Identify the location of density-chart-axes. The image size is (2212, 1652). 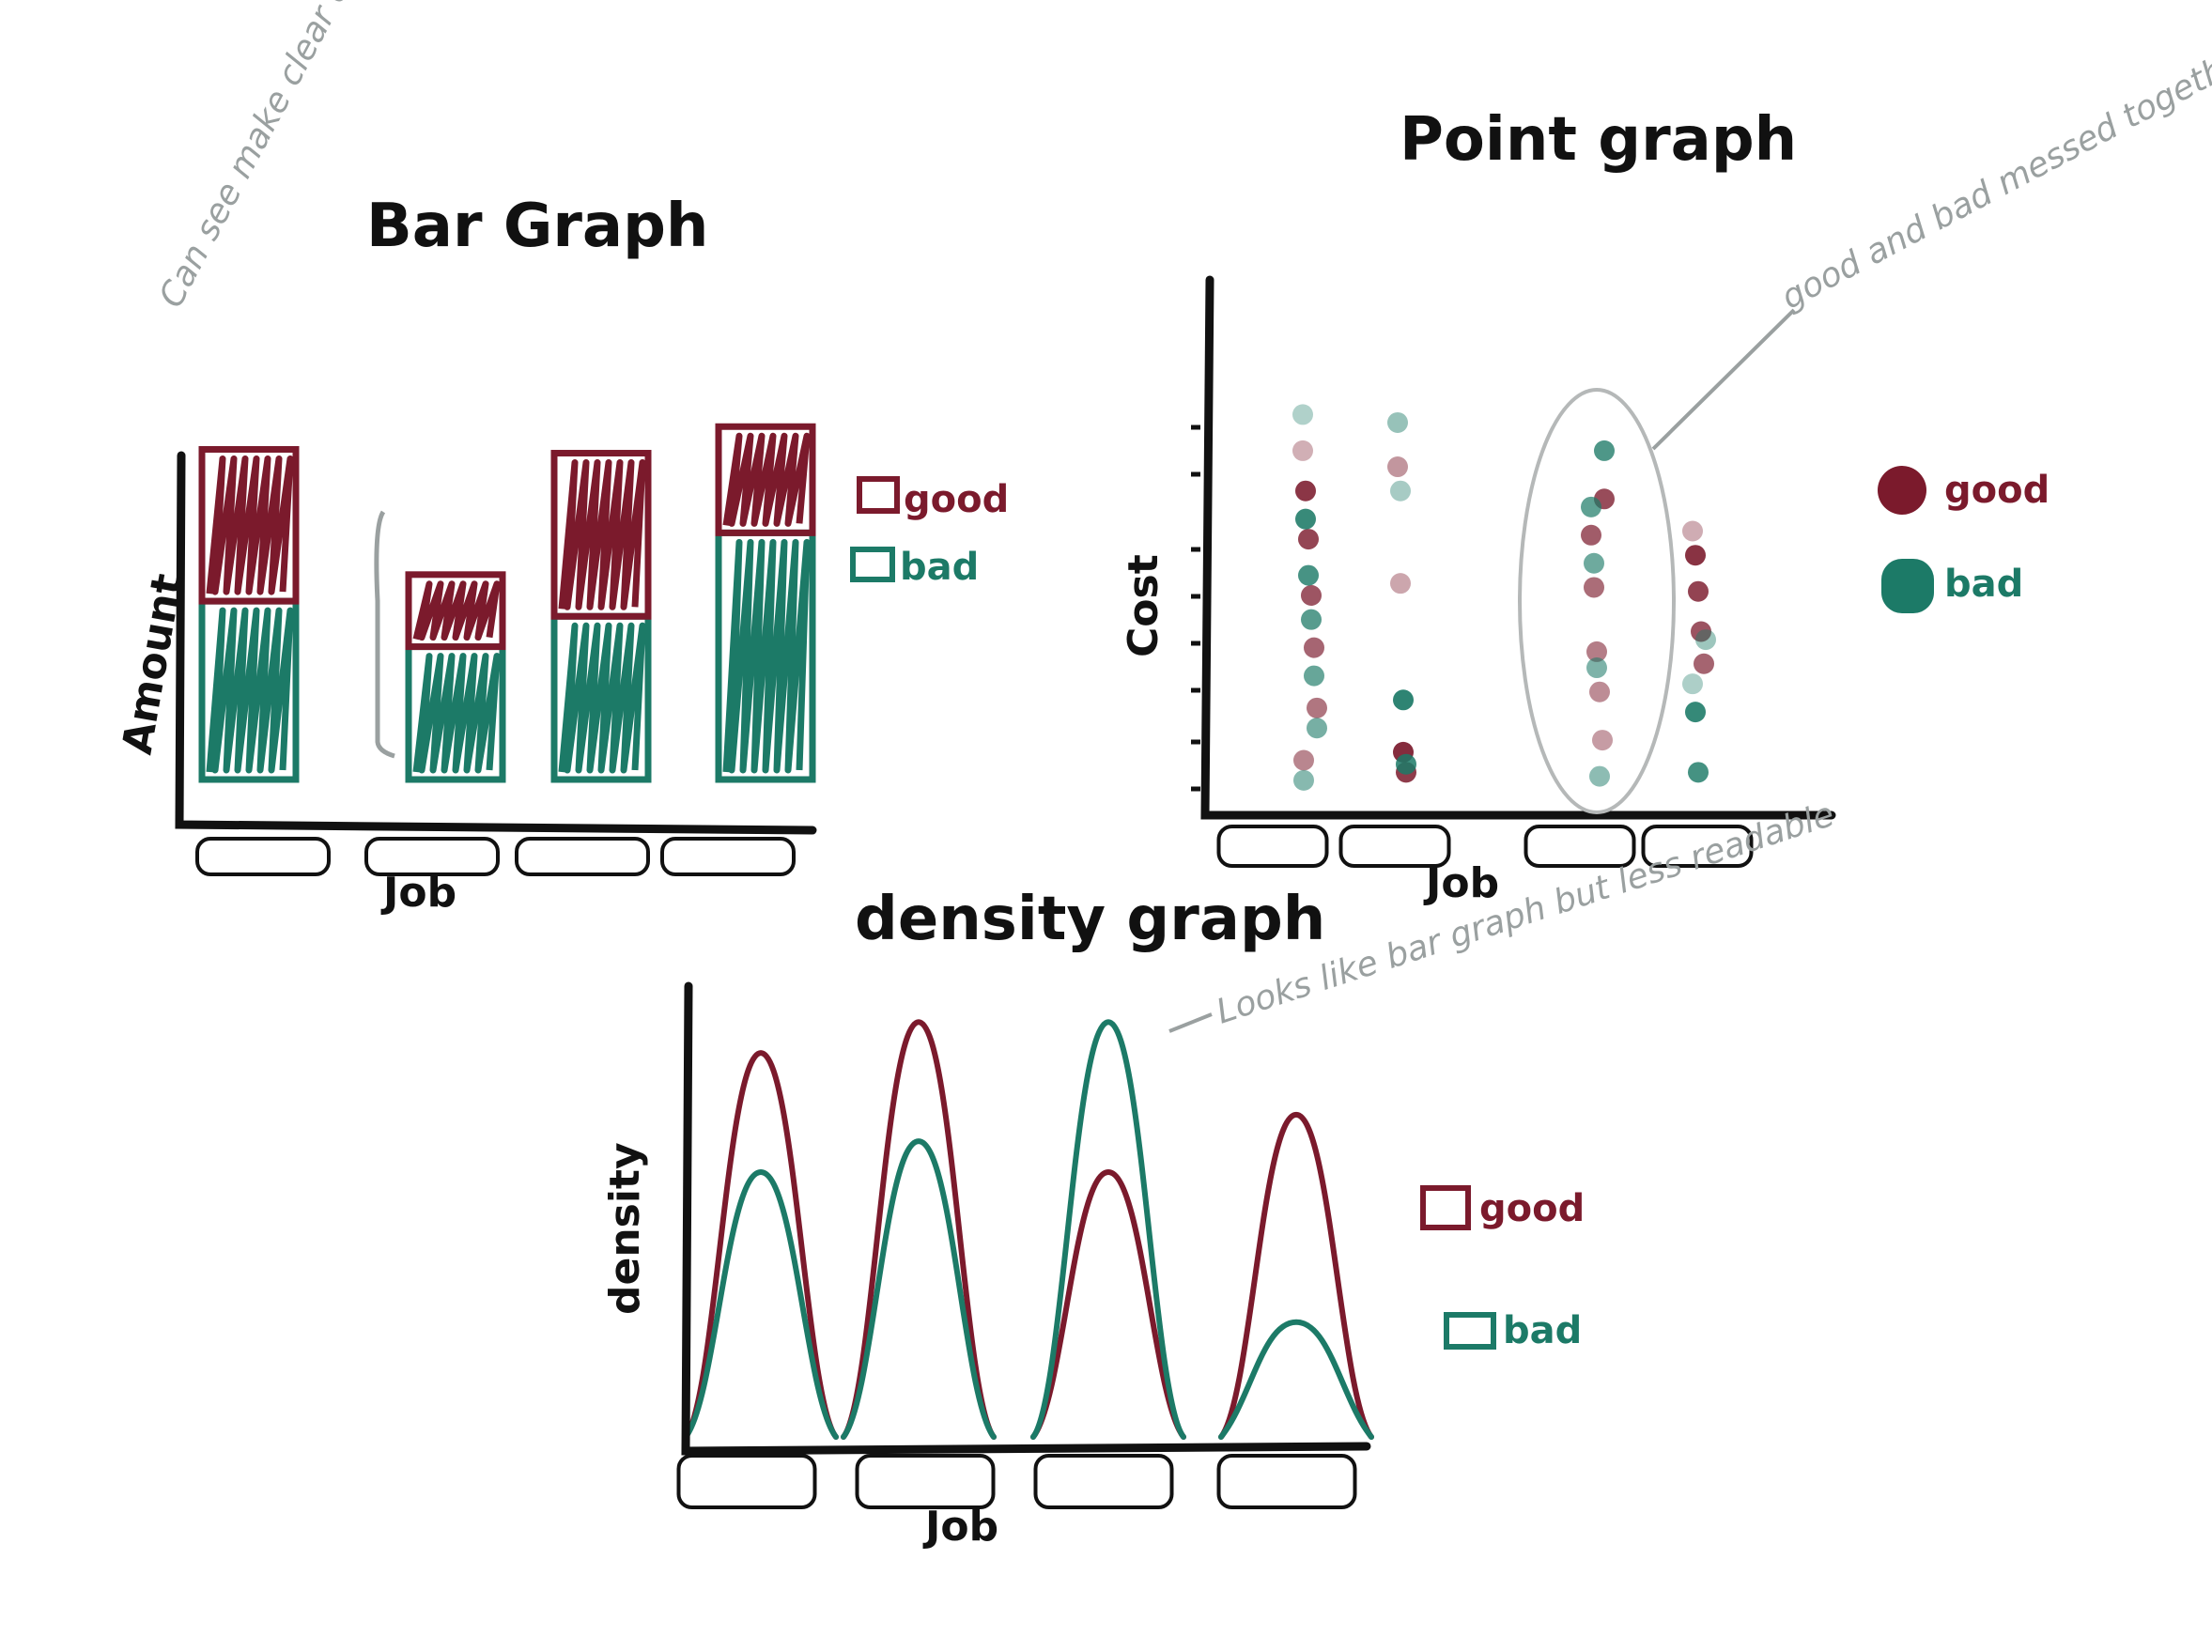
(1026, 1218).